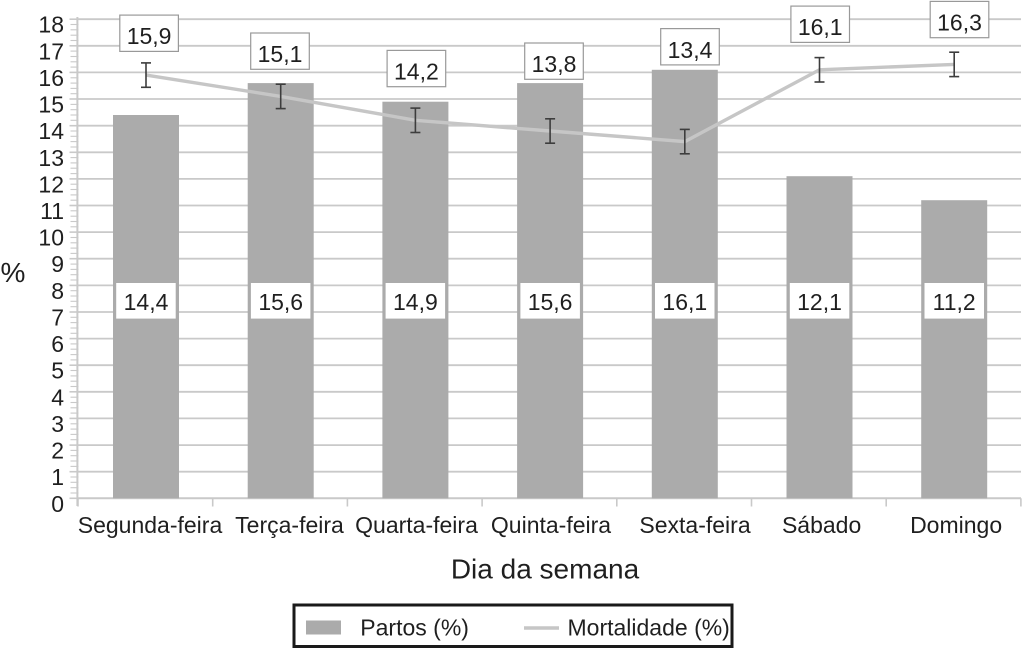 The width and height of the screenshot is (1024, 659). I want to click on svg-text: 14,9, so click(415, 302).